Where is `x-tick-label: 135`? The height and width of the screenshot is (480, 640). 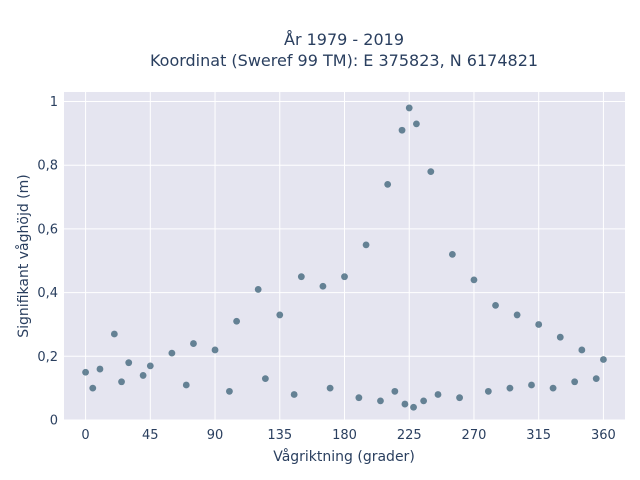 x-tick-label: 135 is located at coordinates (279, 435).